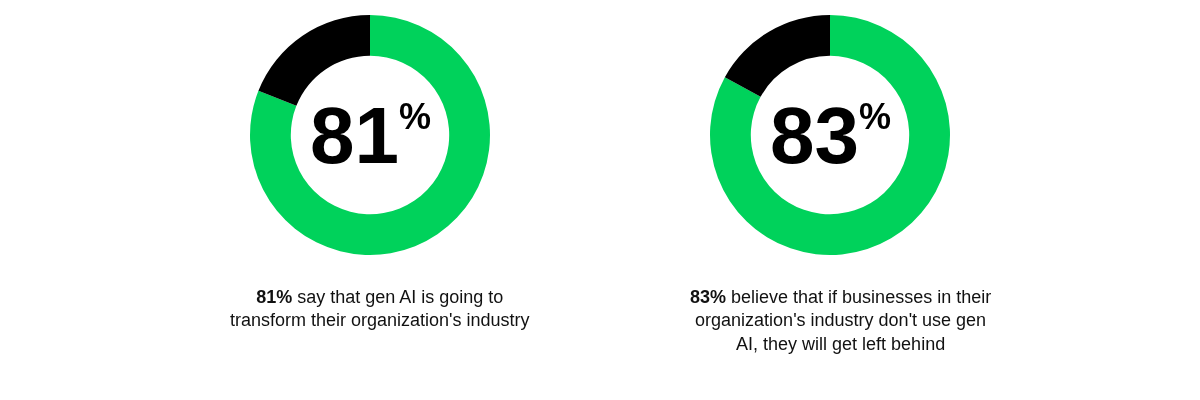 This screenshot has width=1200, height=400. I want to click on data-label: 81%, so click(274, 297).